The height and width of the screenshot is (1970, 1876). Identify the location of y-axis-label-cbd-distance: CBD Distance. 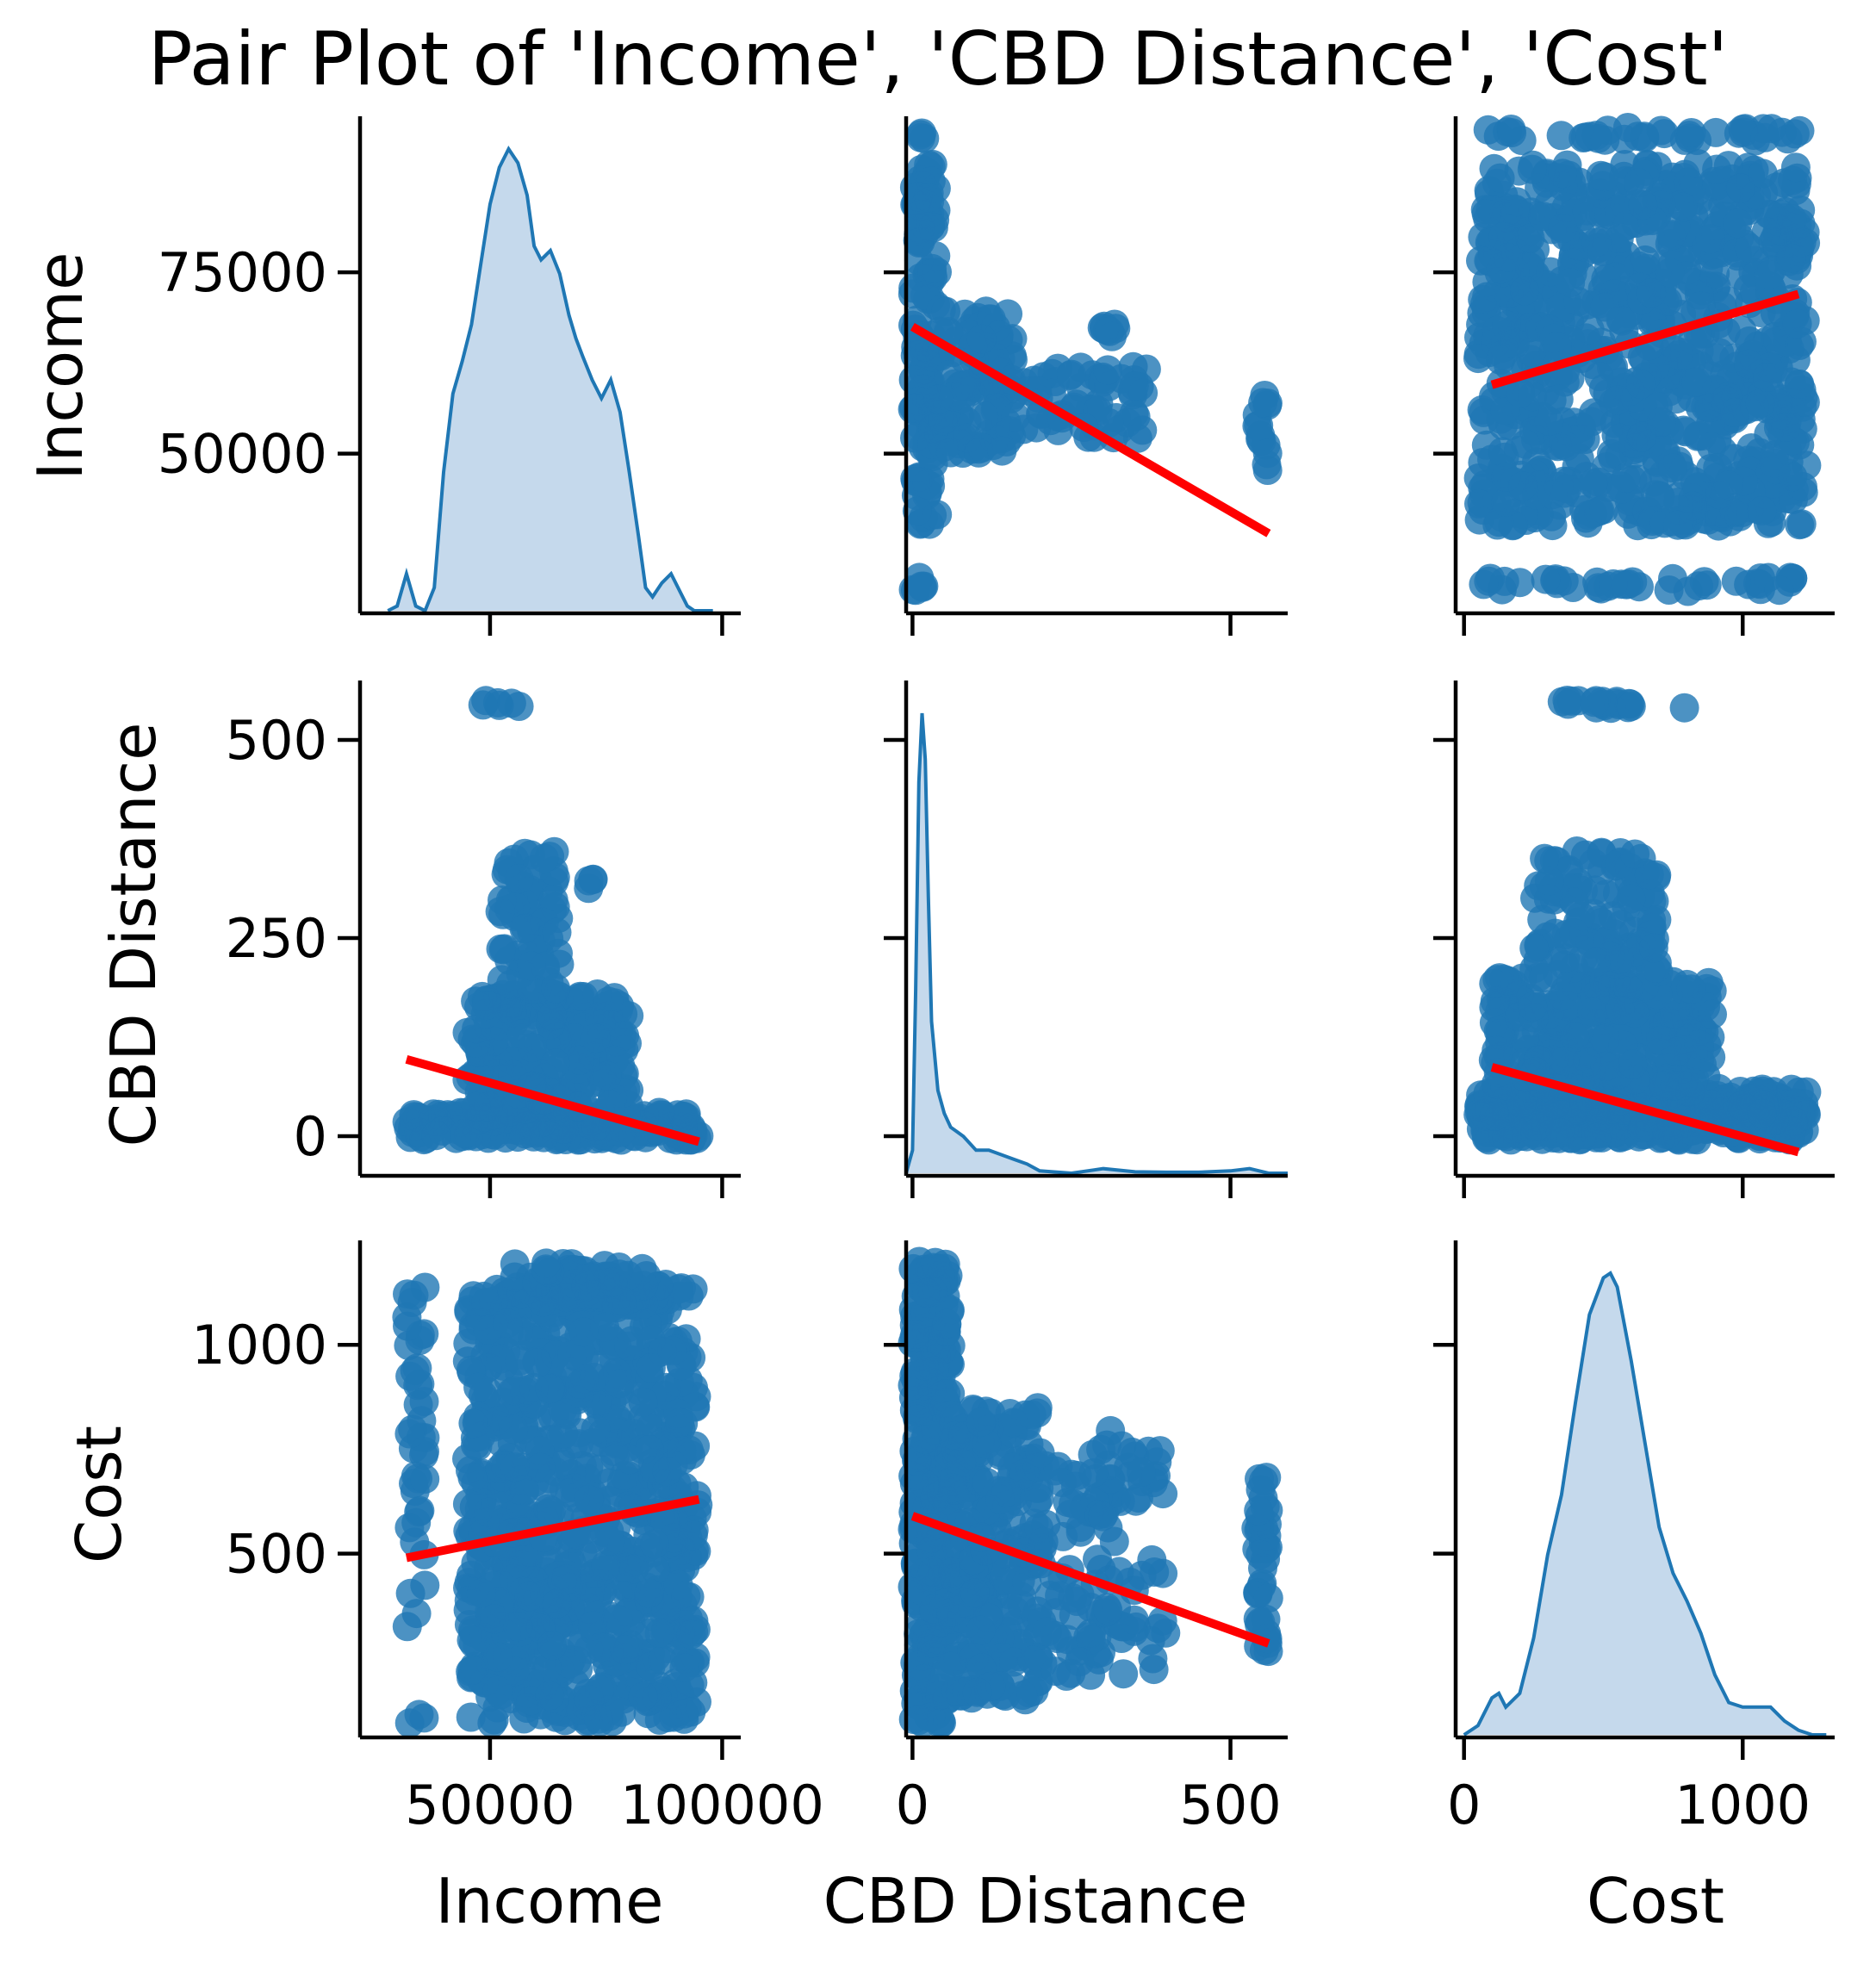
(133, 935).